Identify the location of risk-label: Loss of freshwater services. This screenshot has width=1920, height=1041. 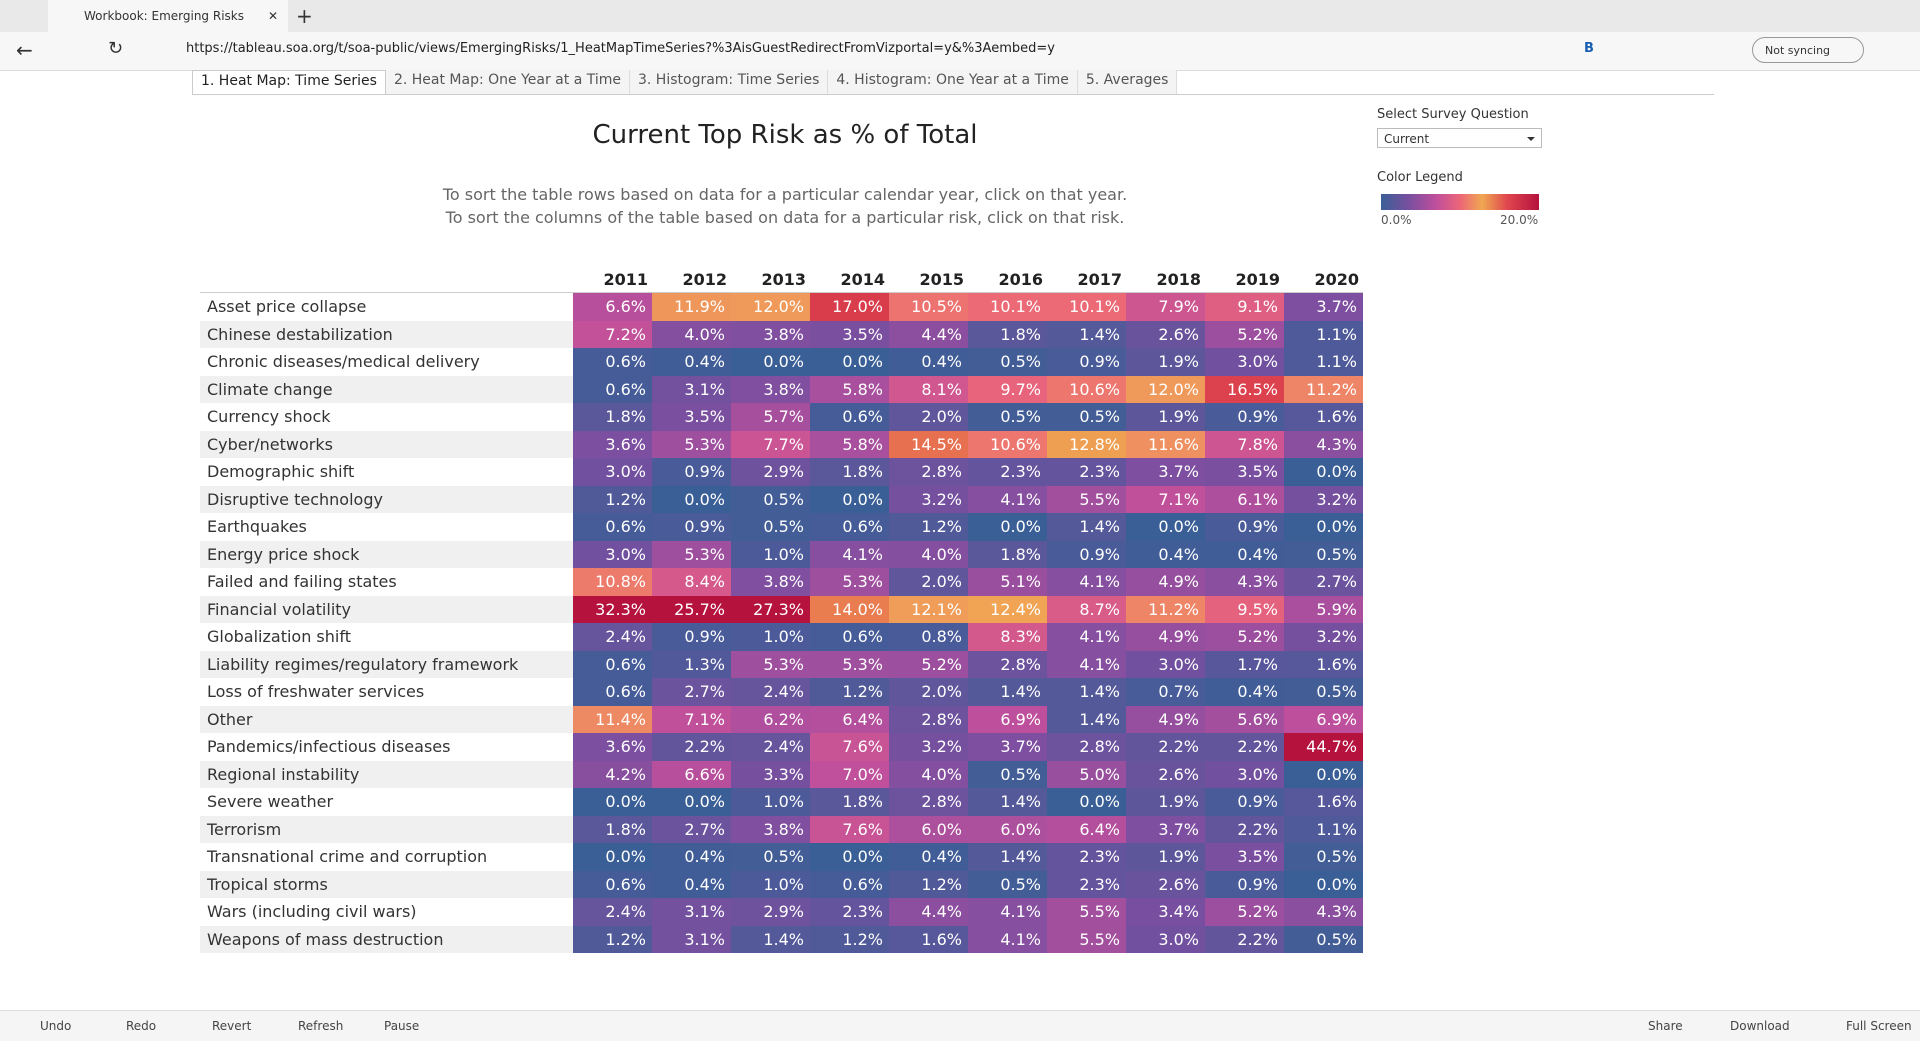
(386, 692).